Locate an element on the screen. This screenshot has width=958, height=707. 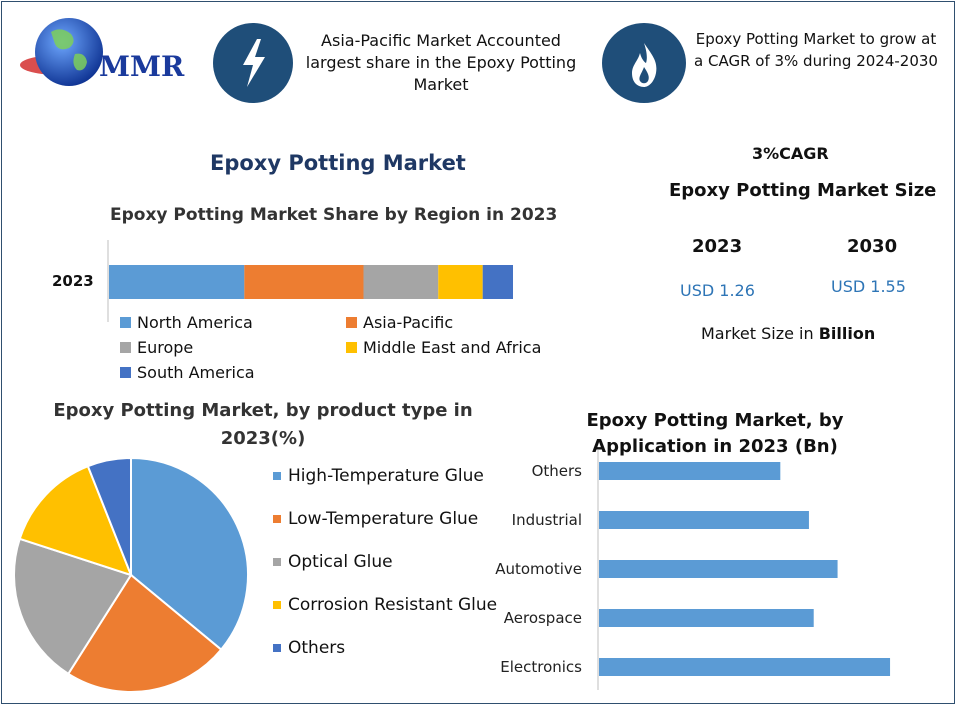
region-legend-north-america: North America is located at coordinates (186, 322).